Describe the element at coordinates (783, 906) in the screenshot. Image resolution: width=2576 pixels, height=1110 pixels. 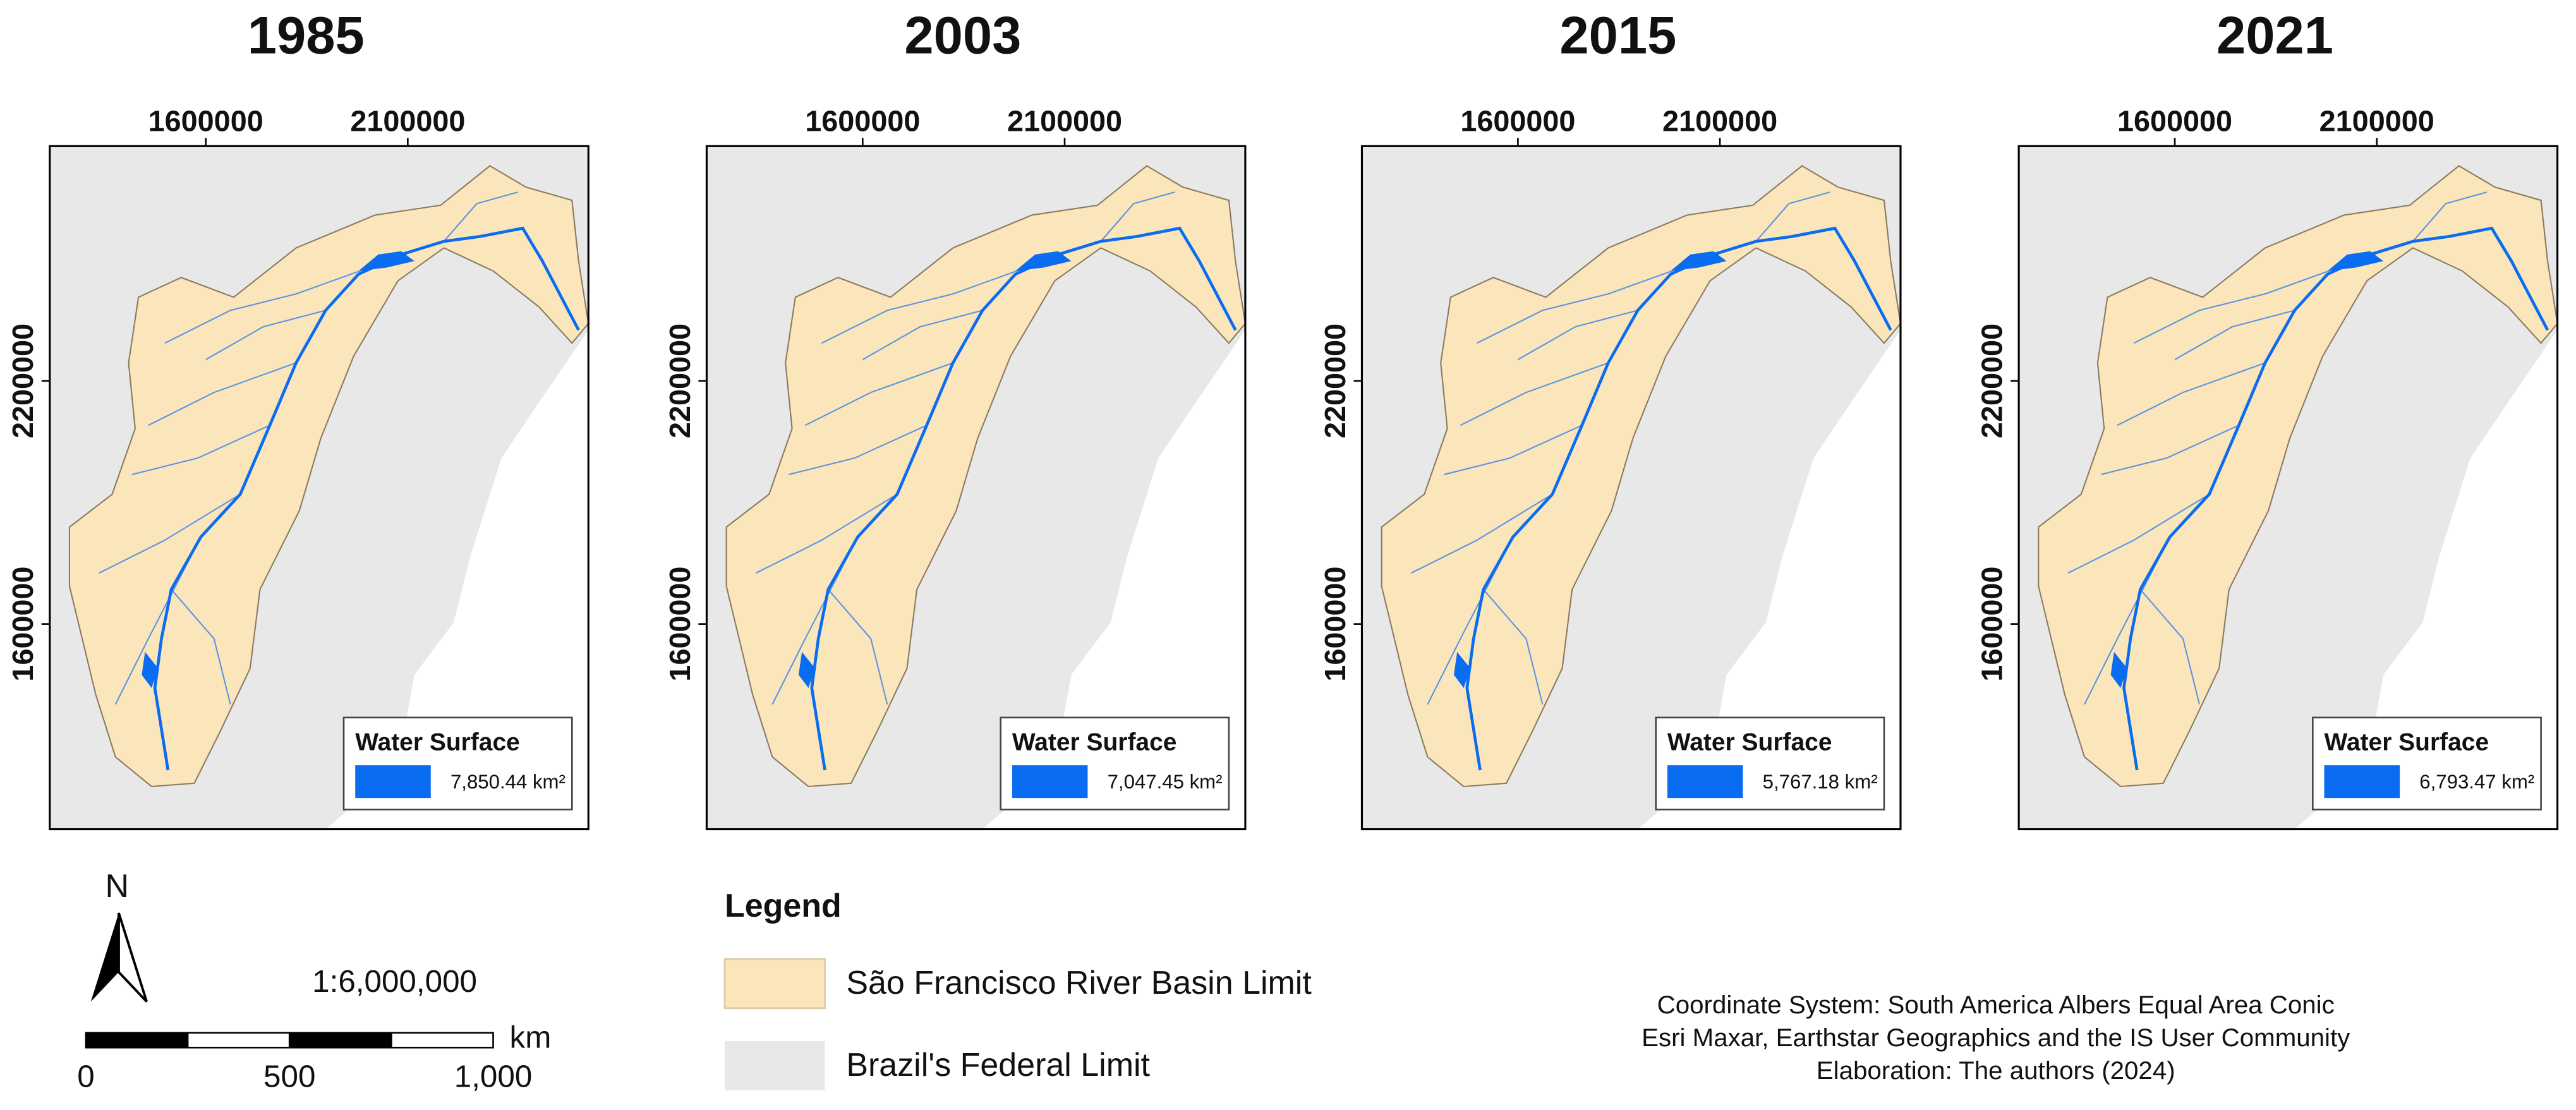
I see `legend-title: Legend` at that location.